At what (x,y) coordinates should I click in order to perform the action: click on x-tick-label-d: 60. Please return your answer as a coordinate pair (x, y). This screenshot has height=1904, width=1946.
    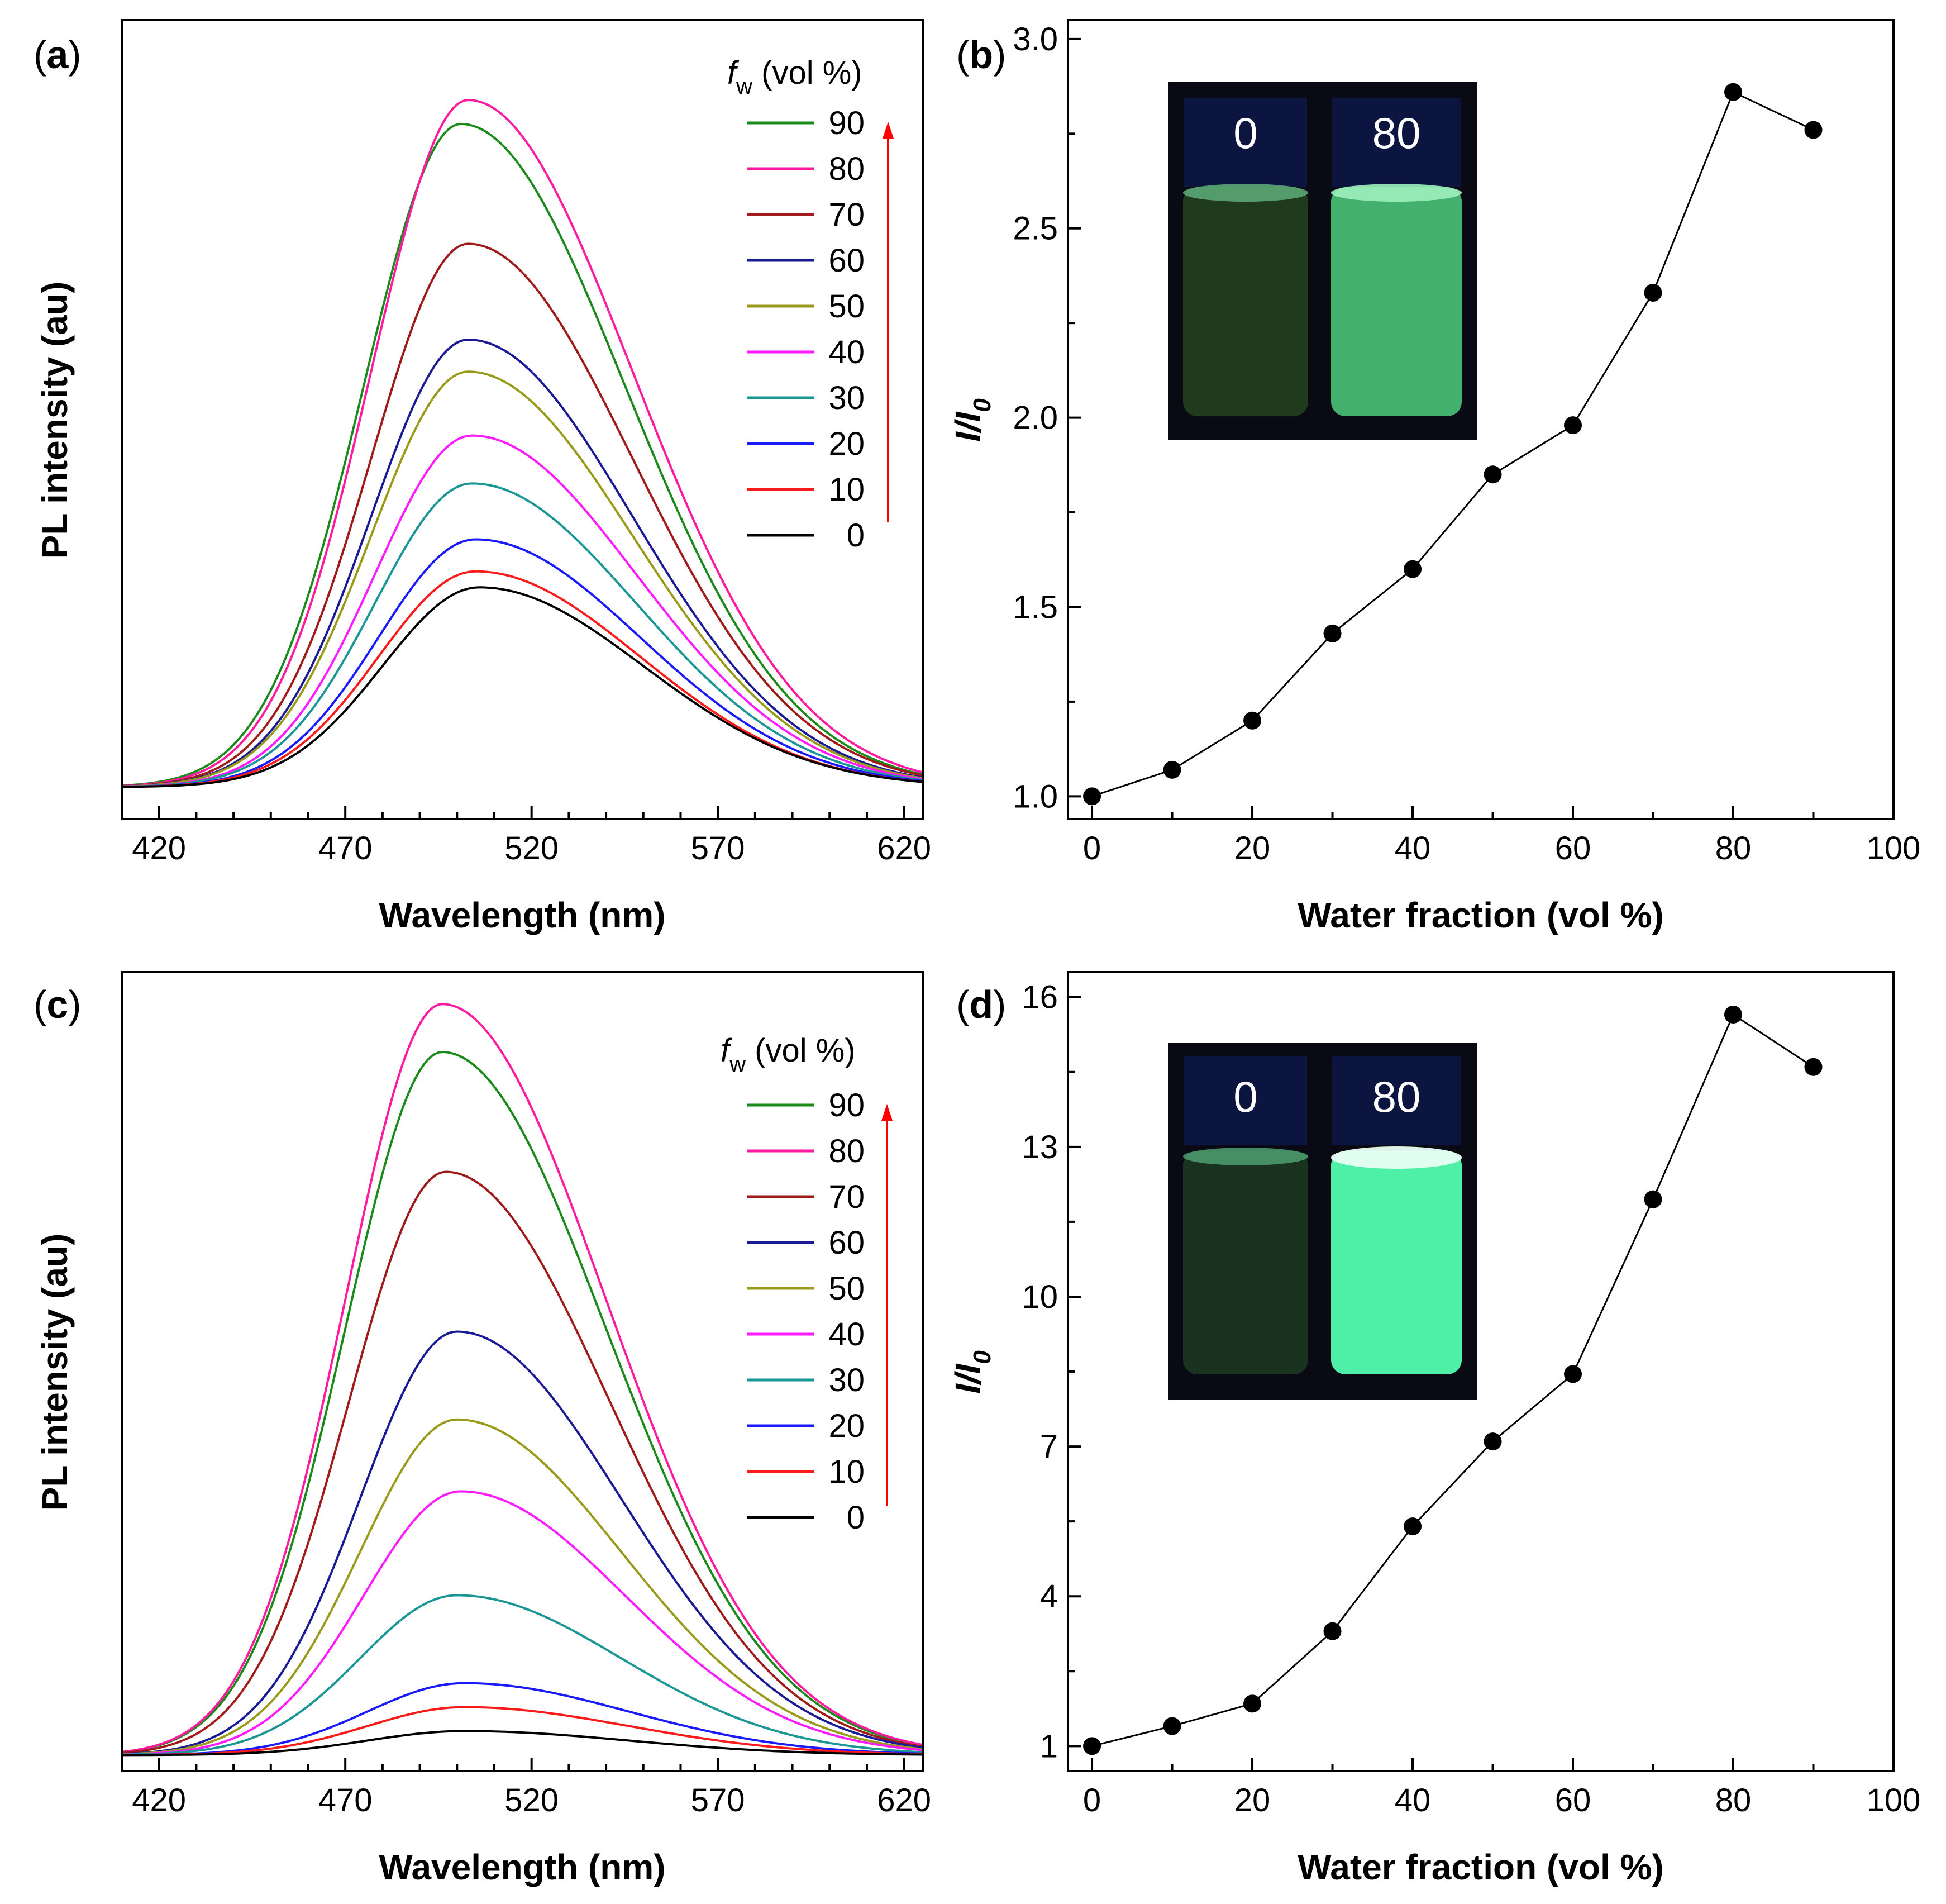
    Looking at the image, I should click on (1573, 1800).